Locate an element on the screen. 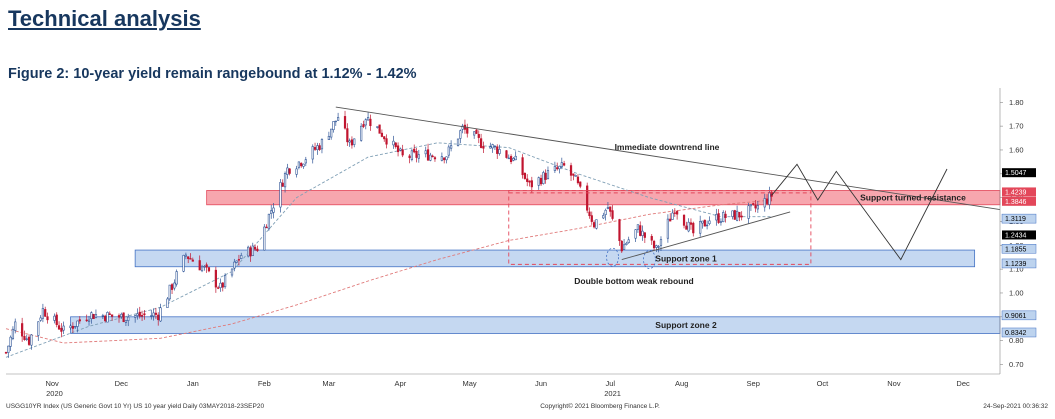  y-tick-label: 1.60 is located at coordinates (1016, 150).